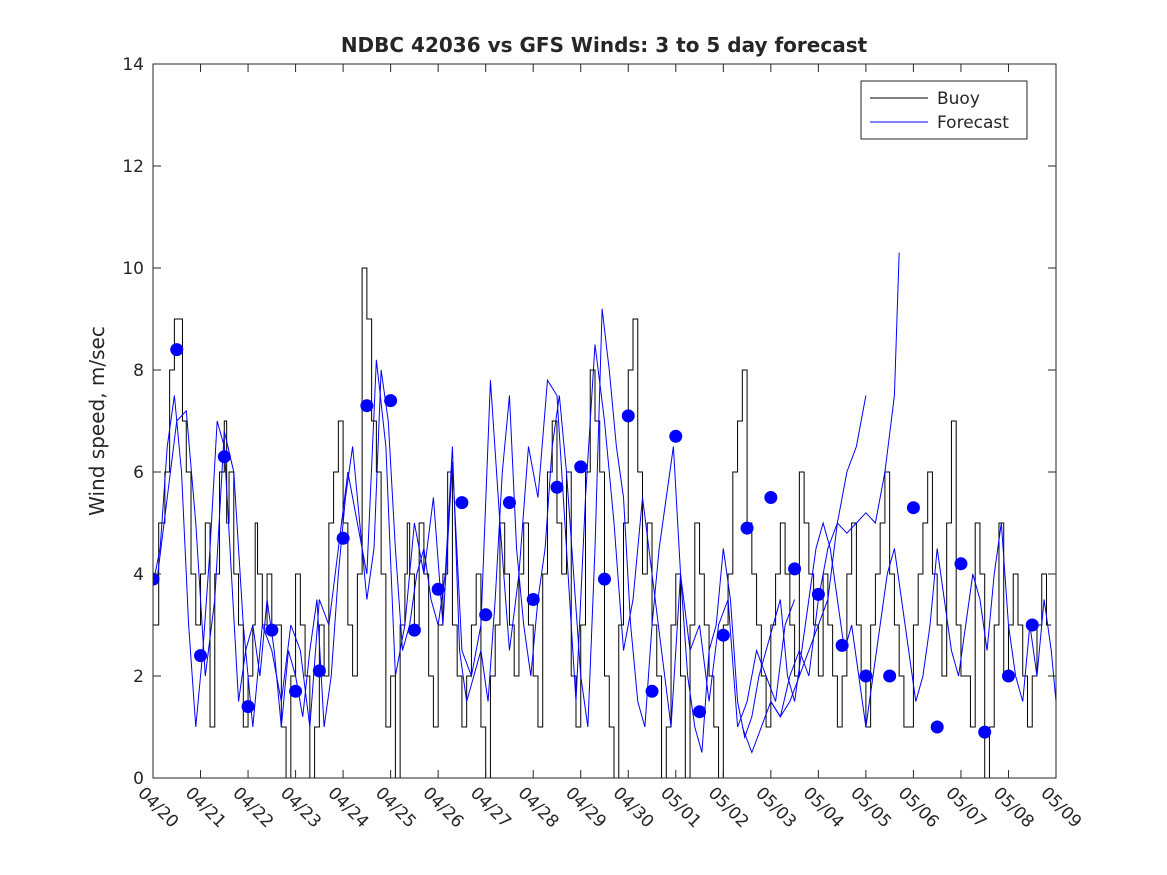 The width and height of the screenshot is (1167, 875). What do you see at coordinates (133, 269) in the screenshot?
I see `y-tick-label: 10` at bounding box center [133, 269].